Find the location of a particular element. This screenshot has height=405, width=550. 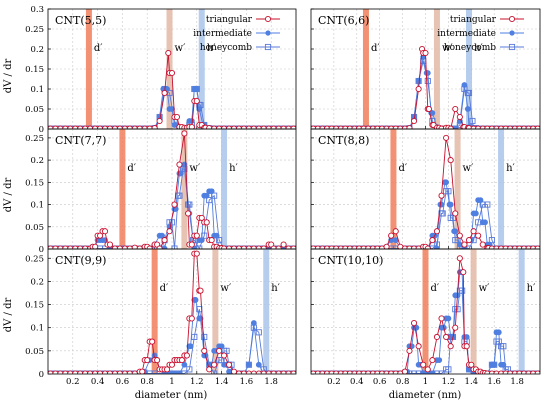

x-tick-label: 1.8 is located at coordinates (271, 382).